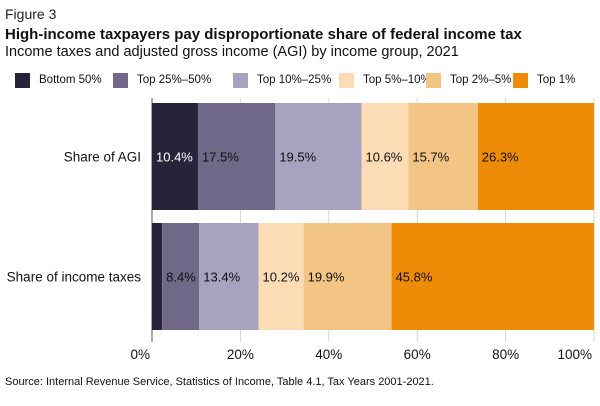  Describe the element at coordinates (31, 14) in the screenshot. I see `figure-label: Figure 3` at that location.